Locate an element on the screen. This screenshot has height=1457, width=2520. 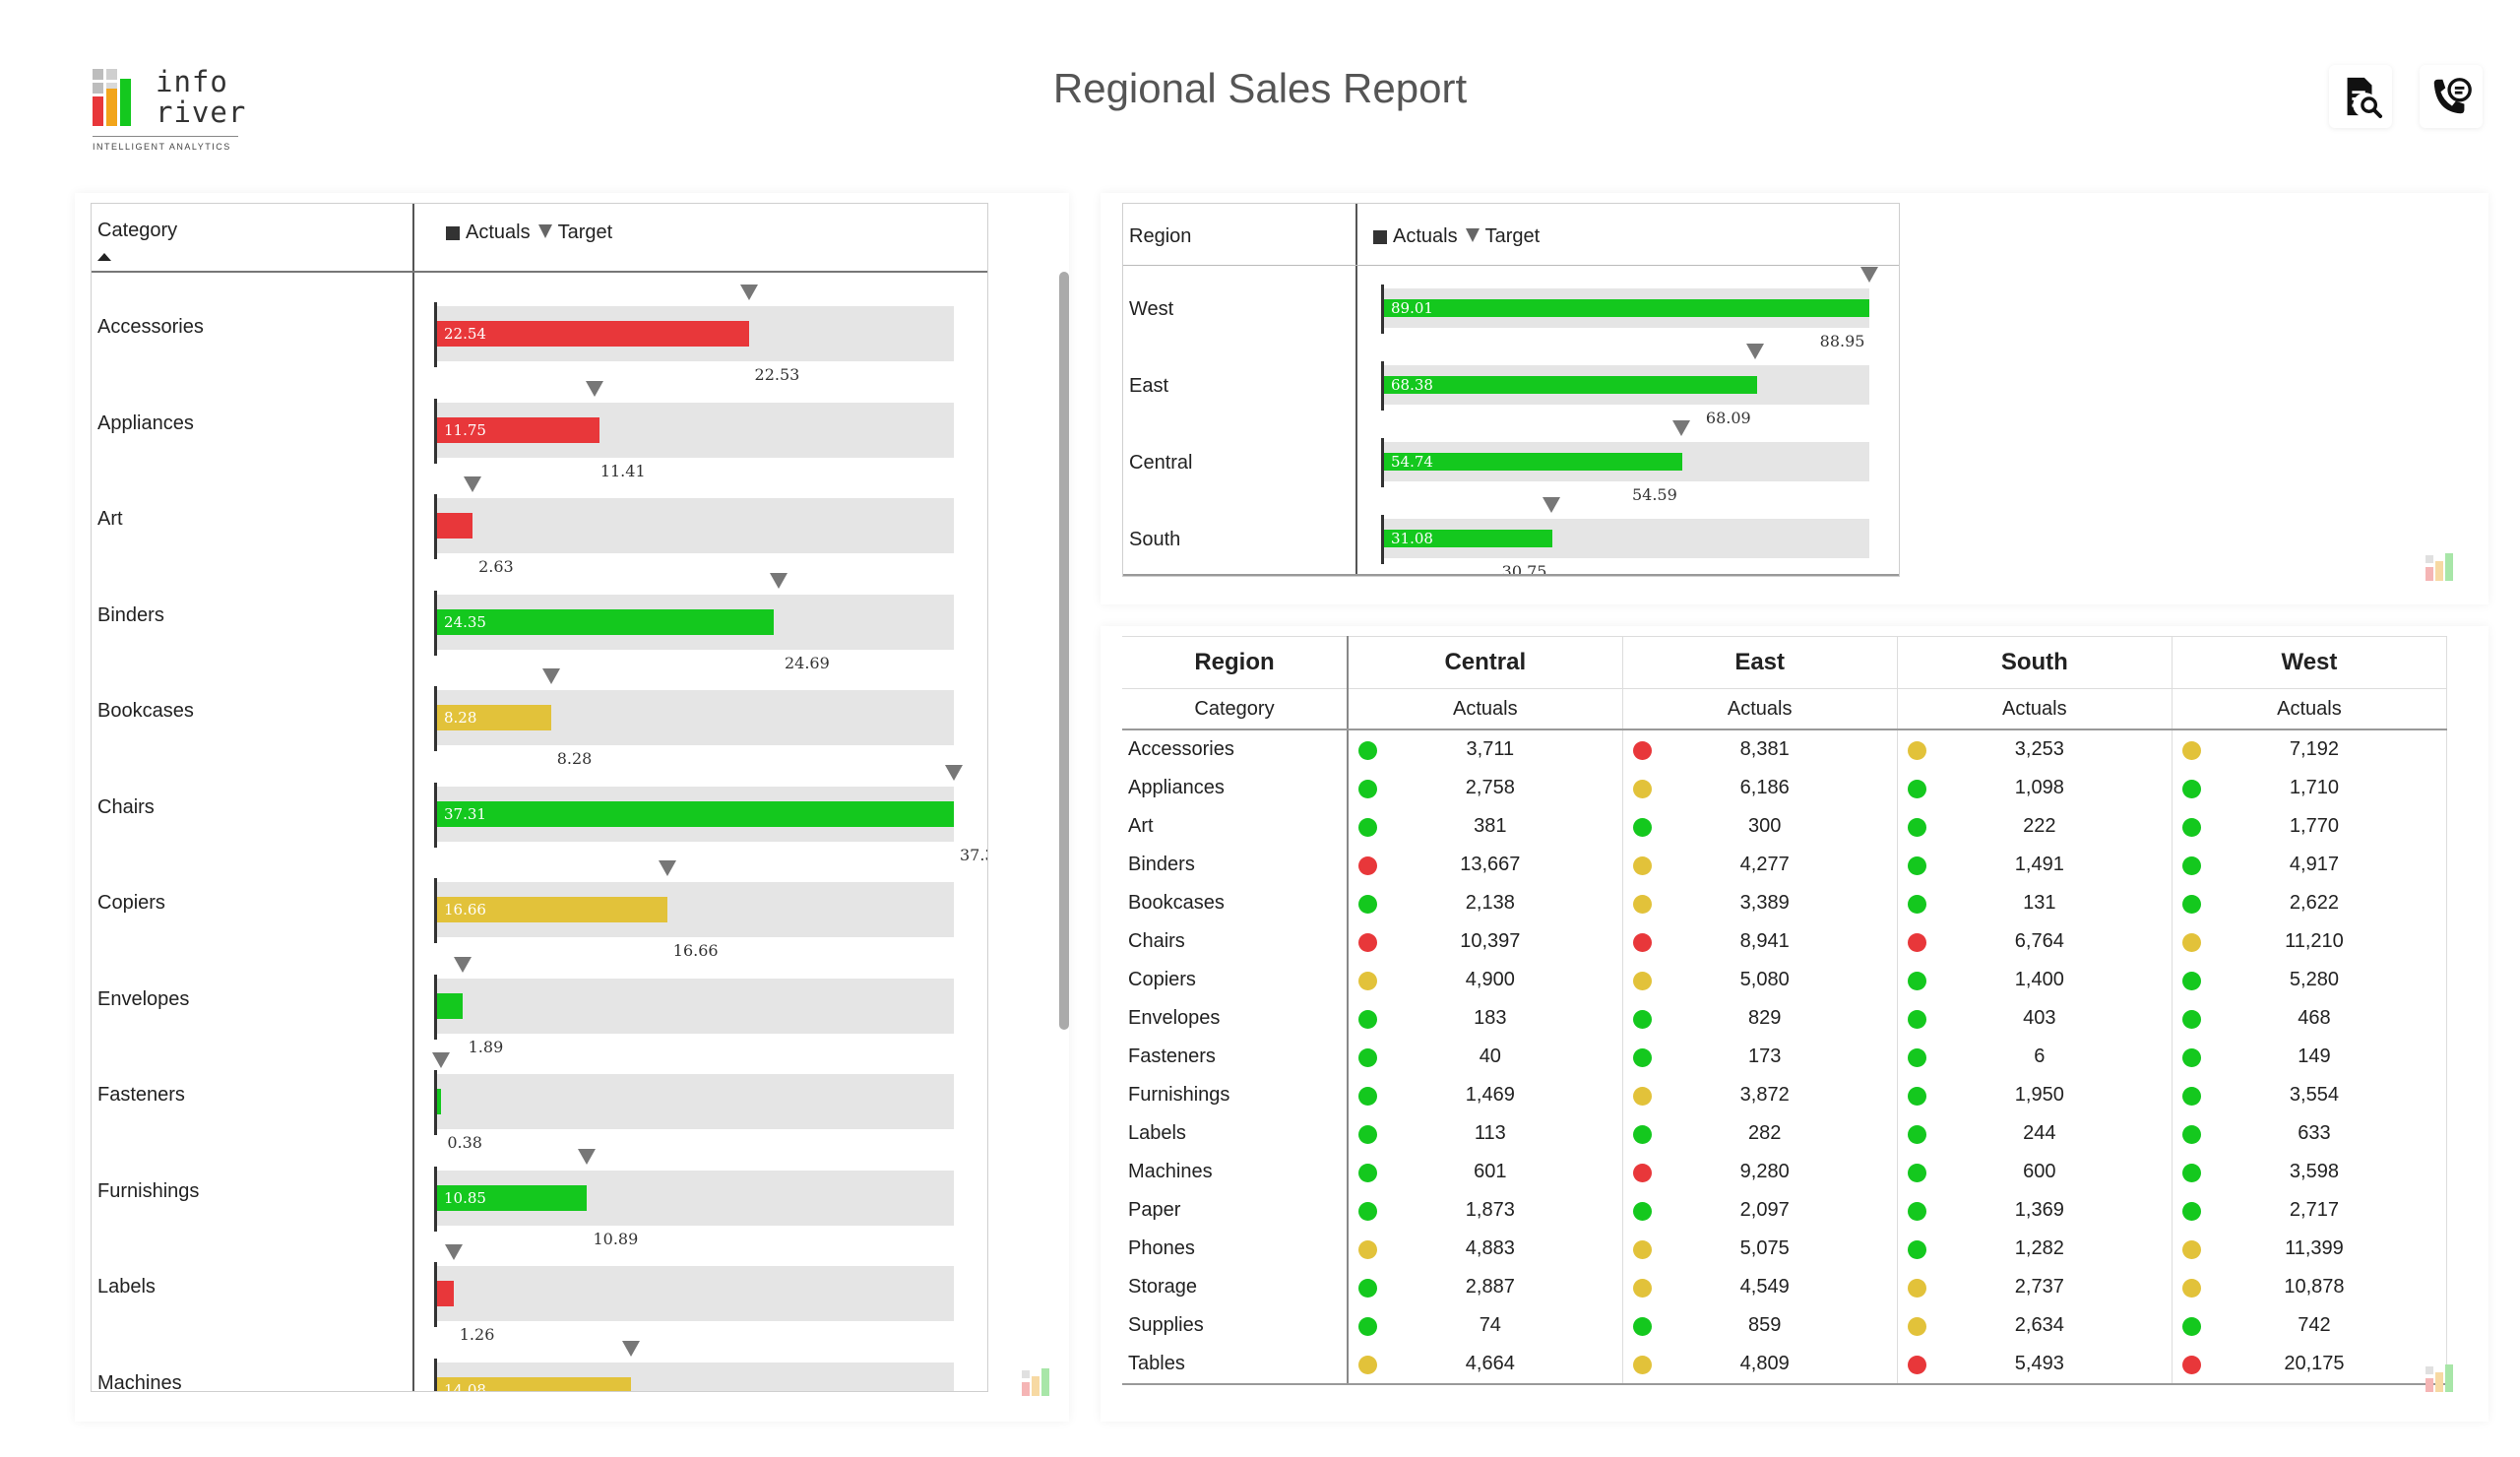
table-cell: 468 is located at coordinates (2310, 1018).